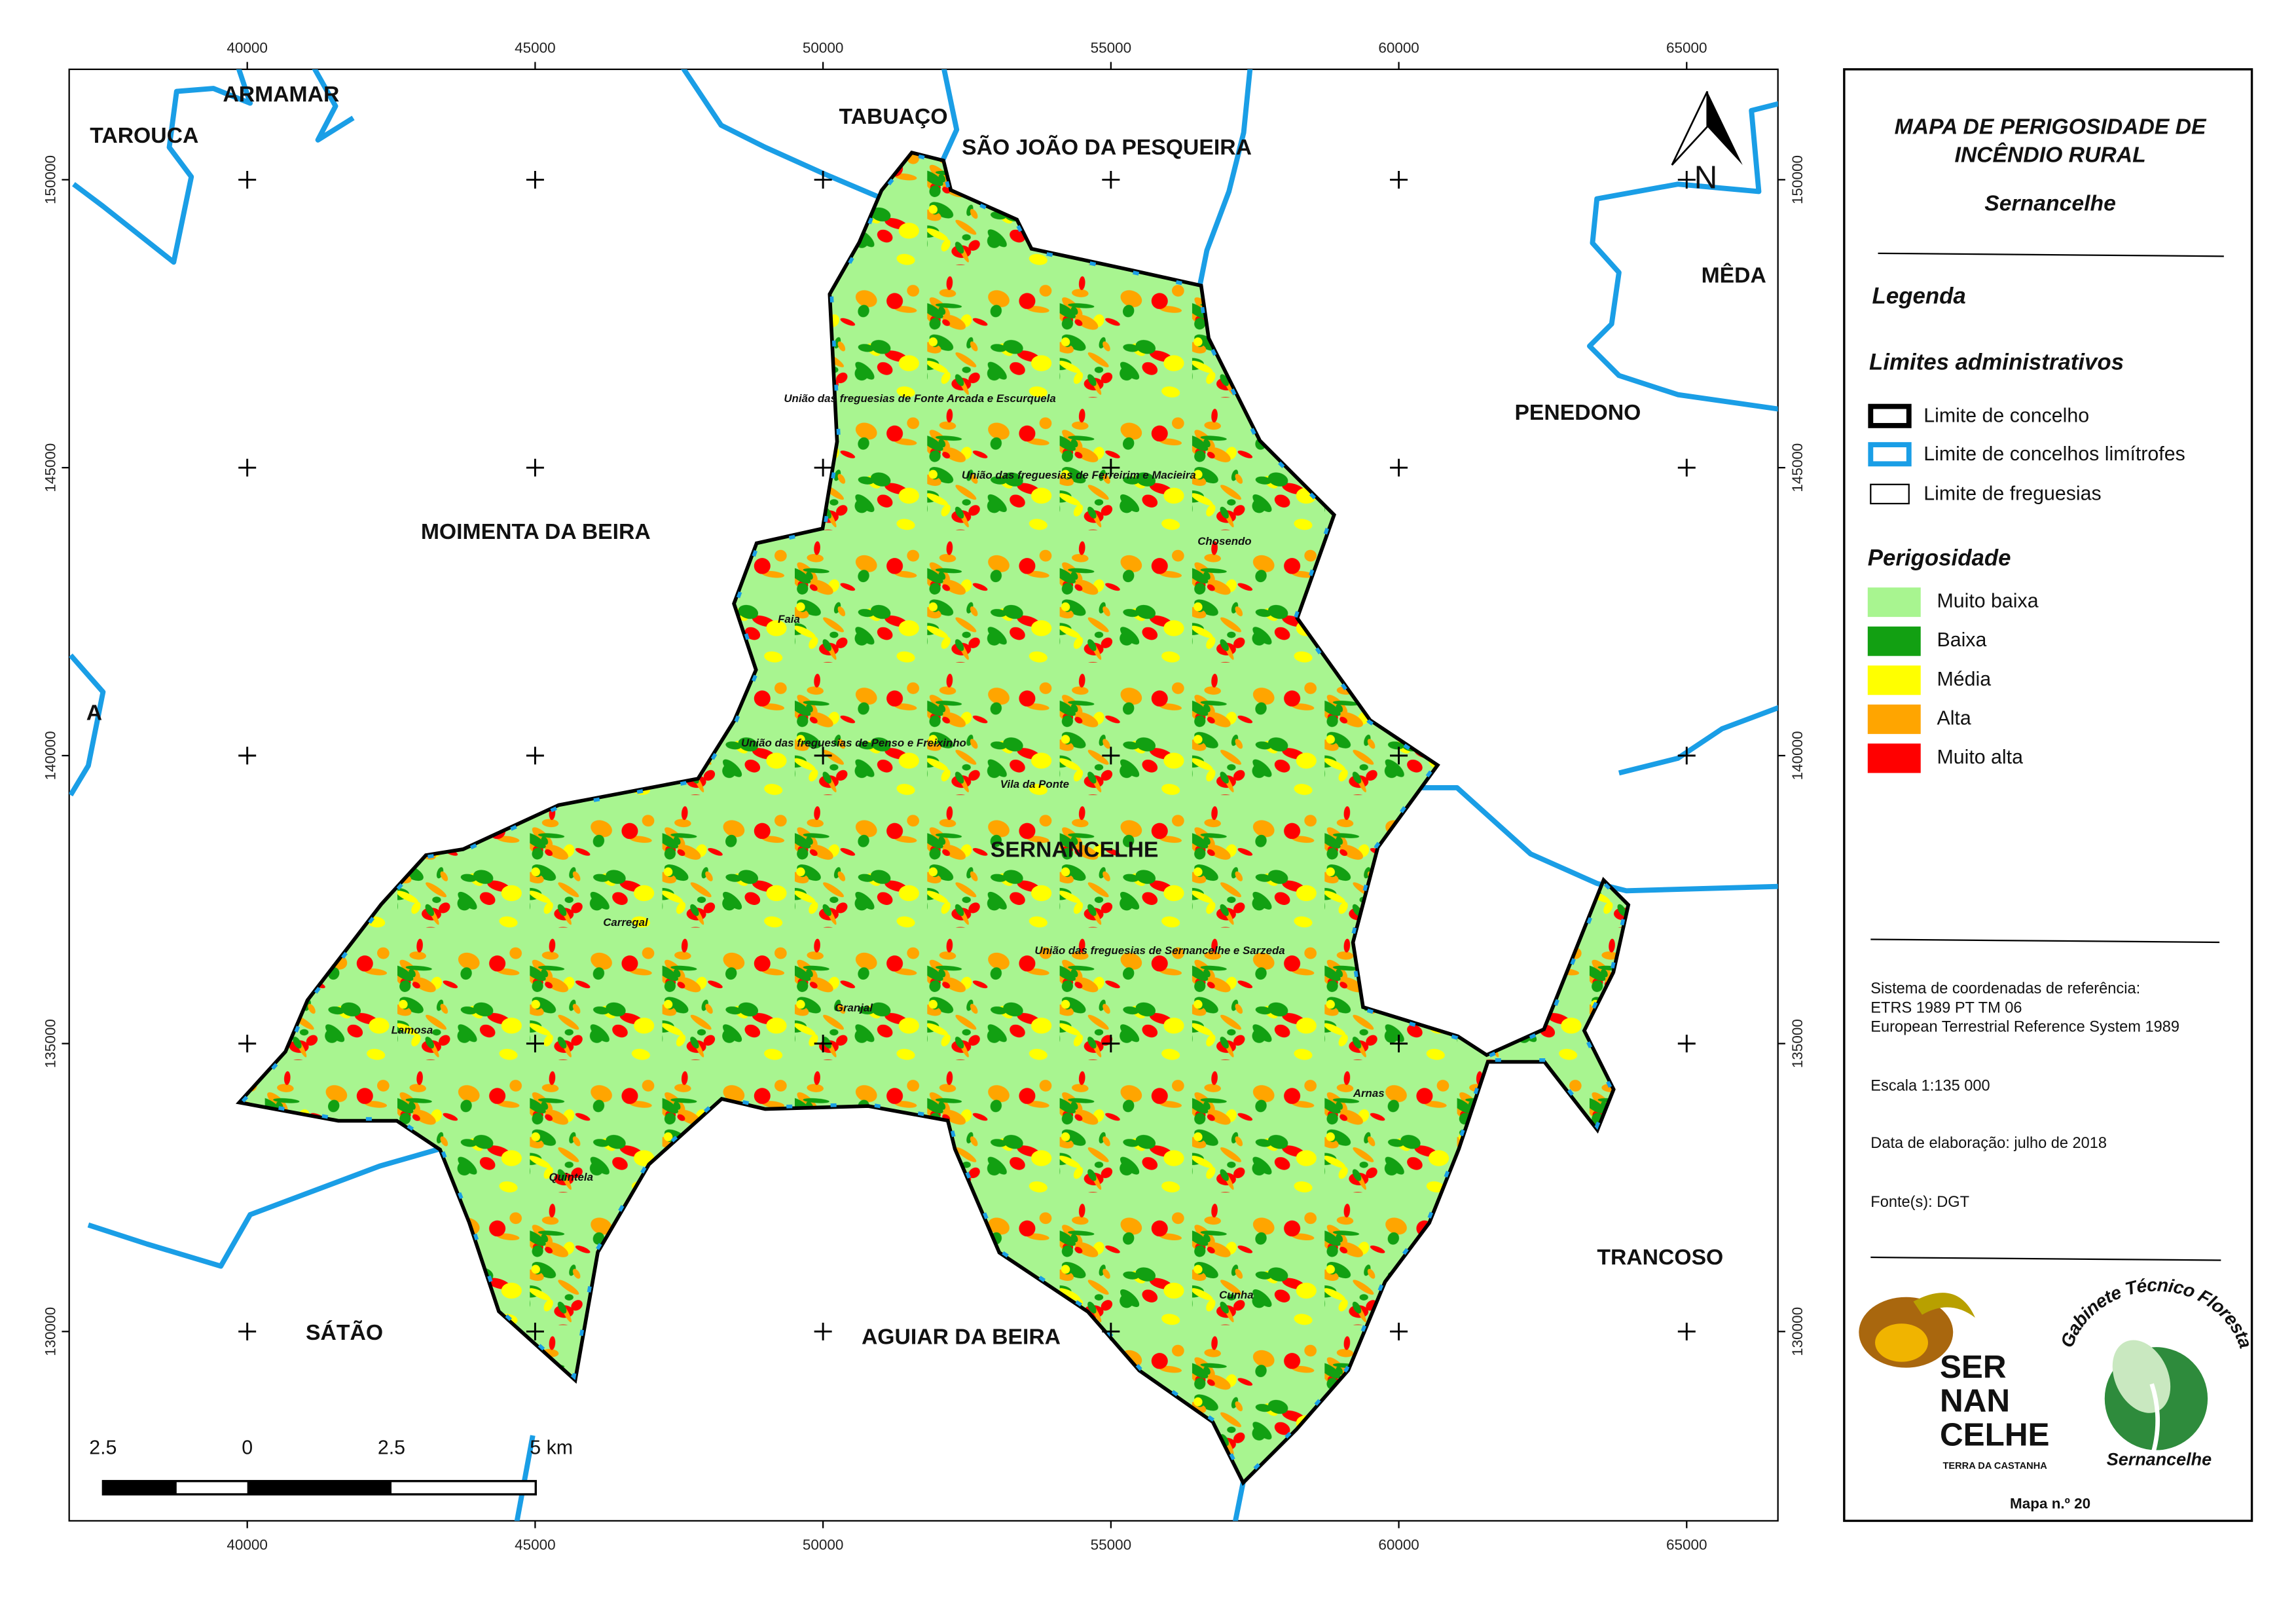 The image size is (2296, 1624). Describe the element at coordinates (1797, 467) in the screenshot. I see `y-coordinate-label: 145000` at that location.